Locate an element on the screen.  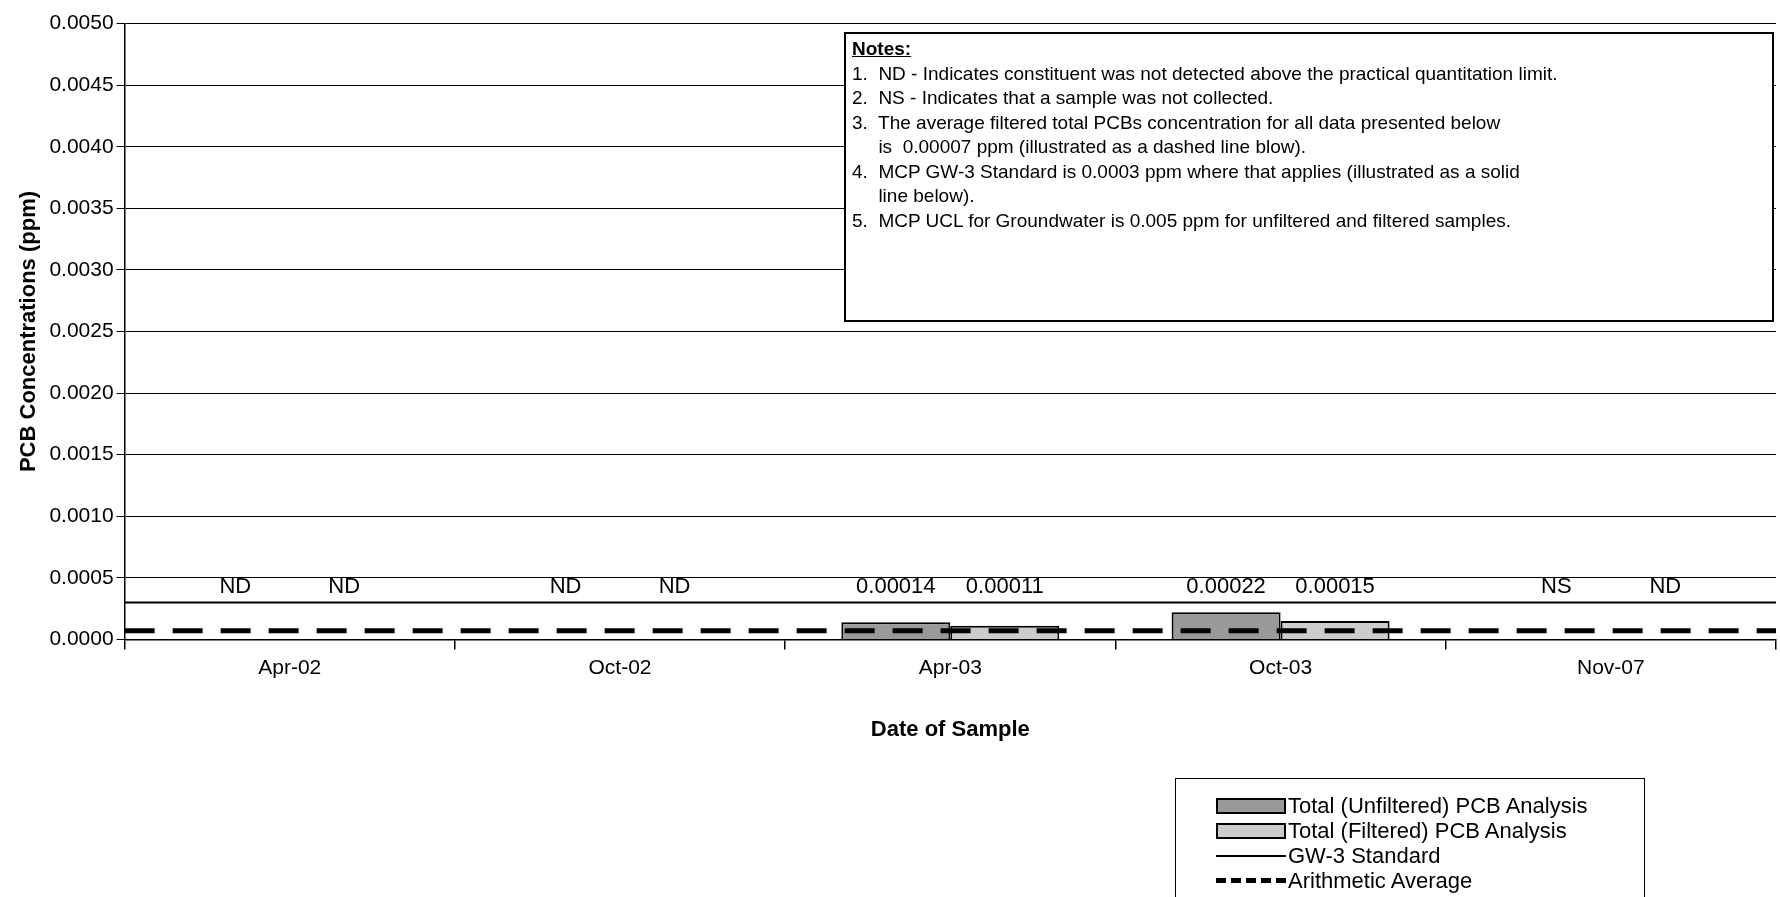
data-label: 0.00015 is located at coordinates (1335, 585).